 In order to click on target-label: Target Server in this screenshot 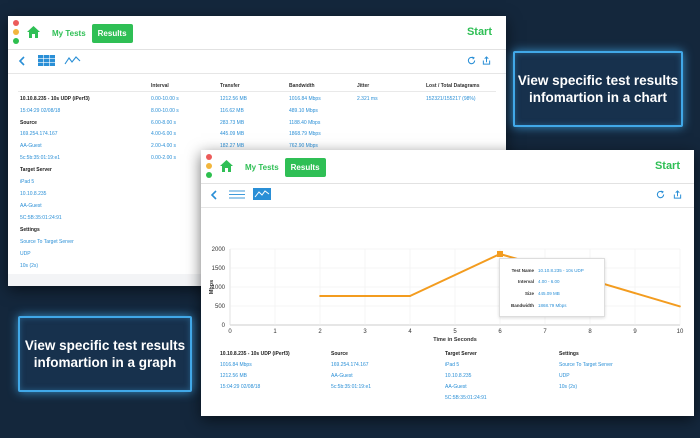, I will do `click(36, 170)`.